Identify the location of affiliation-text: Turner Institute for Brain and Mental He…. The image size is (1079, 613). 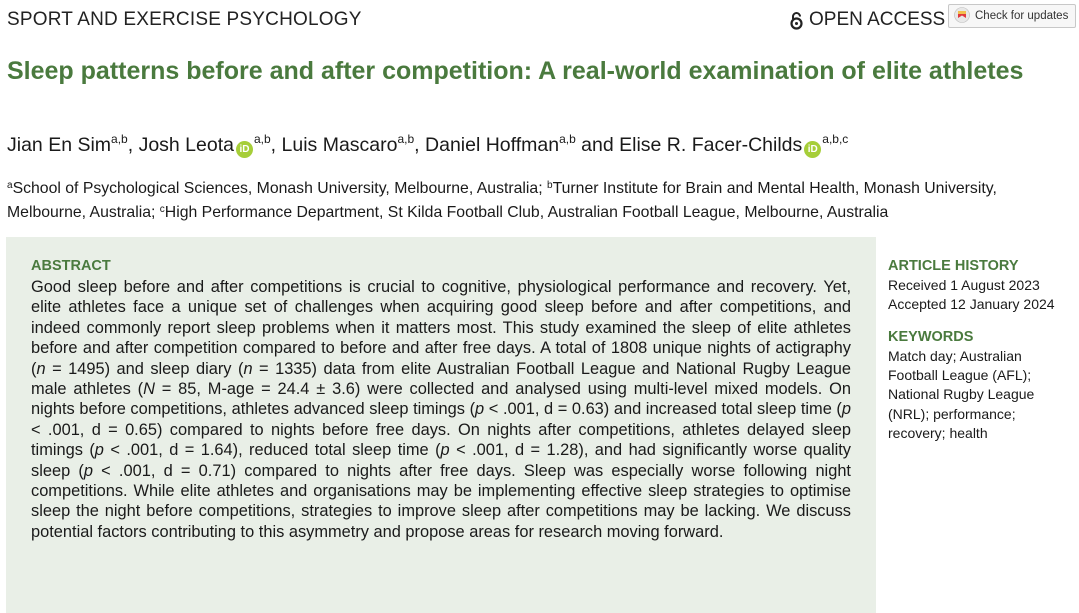
(502, 200).